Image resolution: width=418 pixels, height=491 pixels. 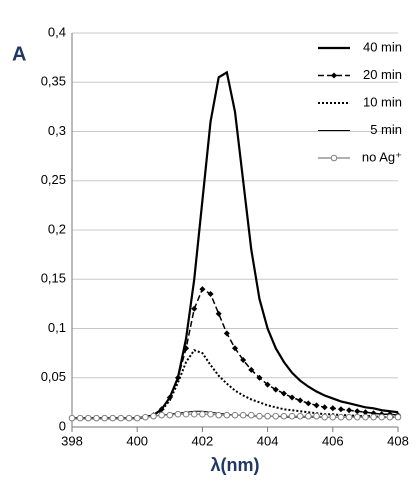 What do you see at coordinates (53, 81) in the screenshot?
I see `y-tick-label: 0,35` at bounding box center [53, 81].